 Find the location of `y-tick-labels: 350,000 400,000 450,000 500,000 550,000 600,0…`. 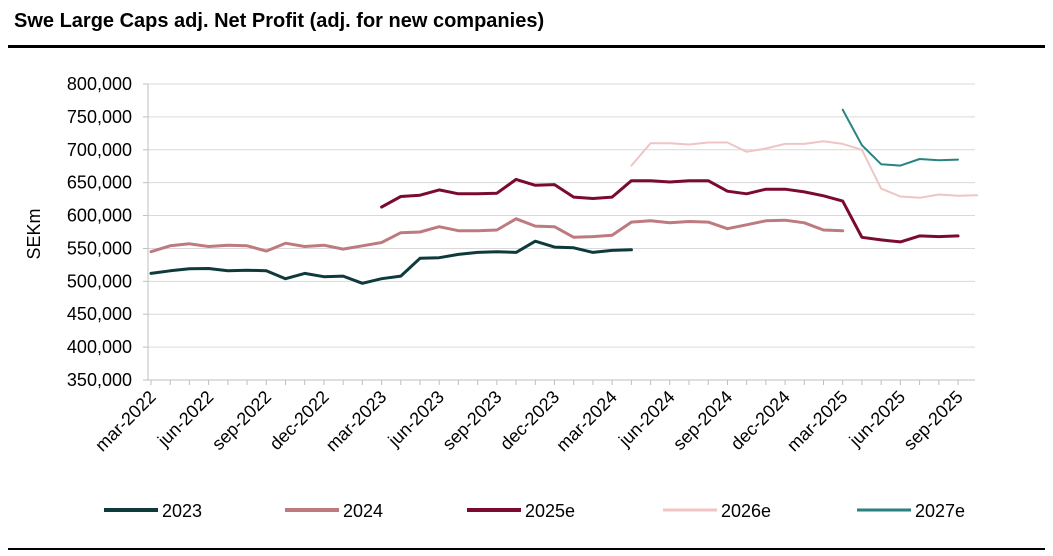

y-tick-labels: 350,000 400,000 450,000 500,000 550,000 600,0… is located at coordinates (99, 232).